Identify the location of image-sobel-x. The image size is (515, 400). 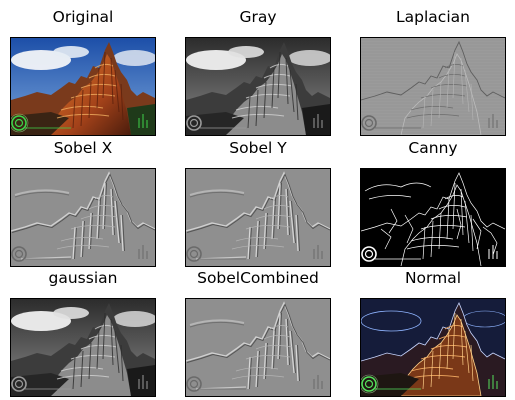
(83, 217).